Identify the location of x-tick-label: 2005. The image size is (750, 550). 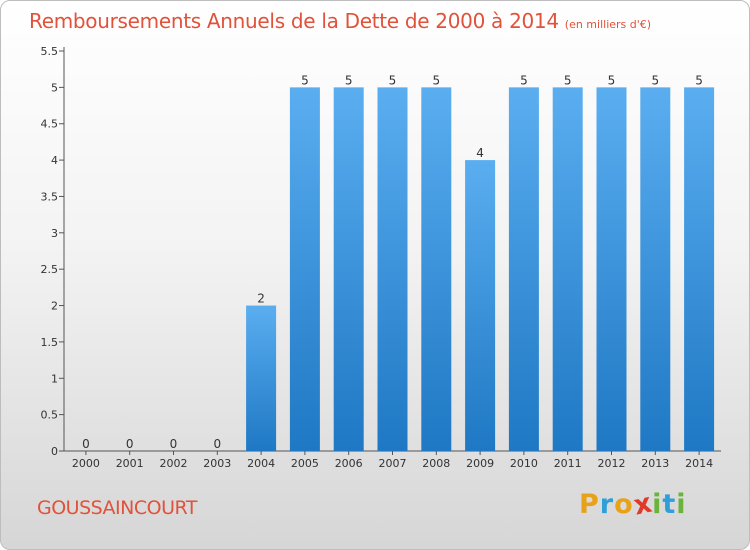
(305, 463).